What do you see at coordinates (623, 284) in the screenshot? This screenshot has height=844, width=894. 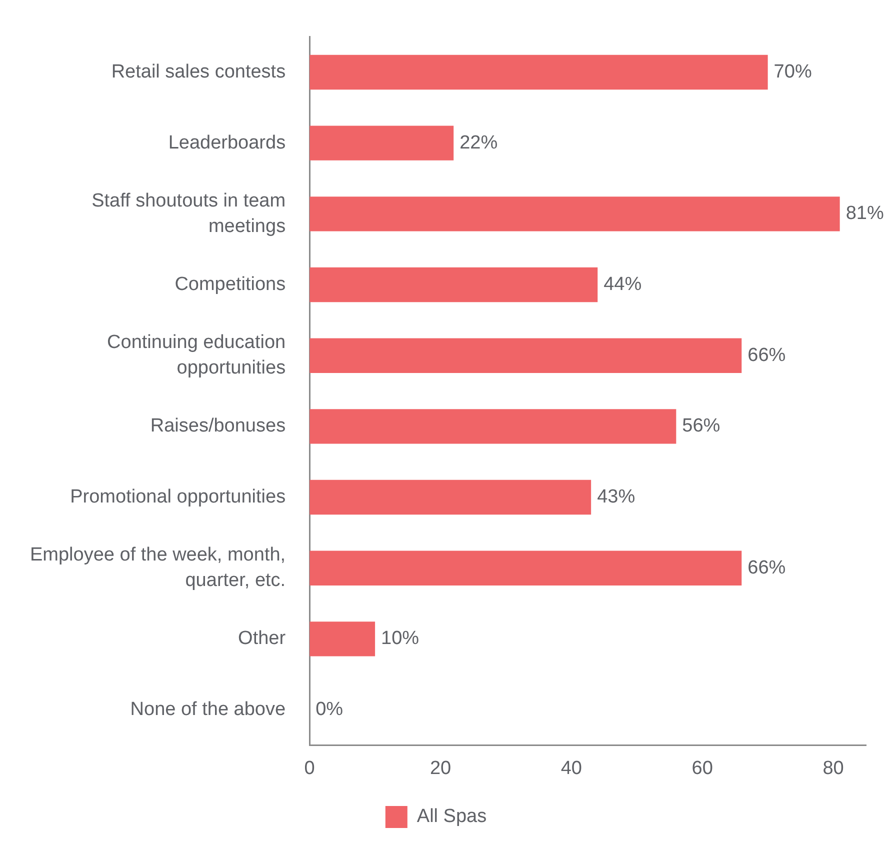 I see `data-label: 44%` at bounding box center [623, 284].